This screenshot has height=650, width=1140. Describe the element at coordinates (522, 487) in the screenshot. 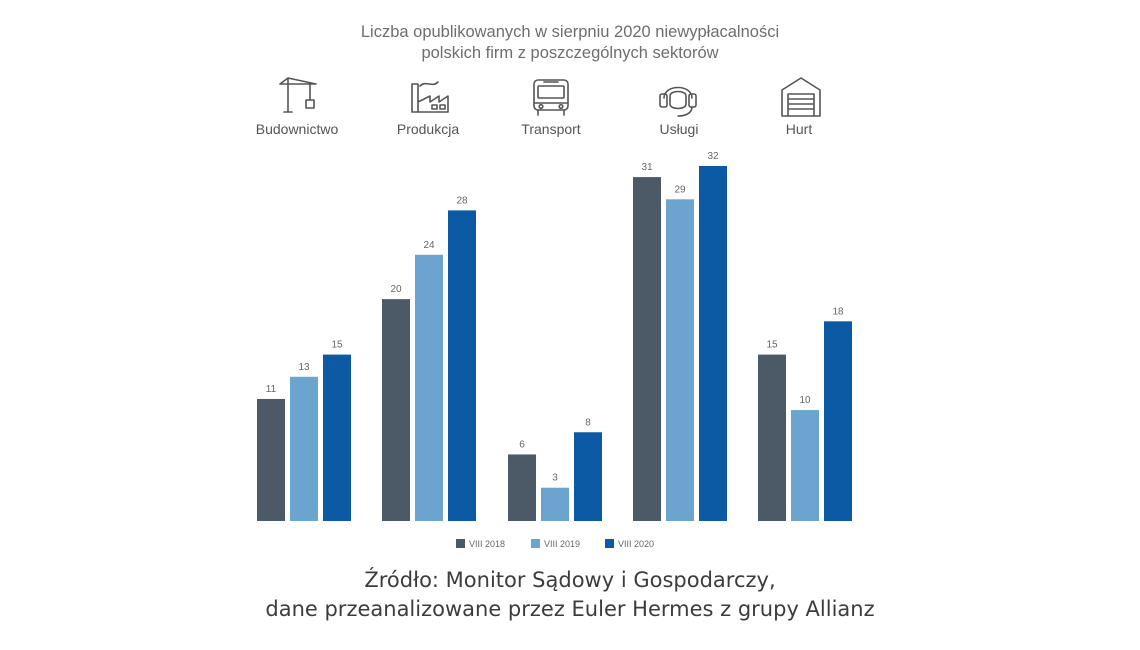

I see `bar-transport-viii-2018` at that location.